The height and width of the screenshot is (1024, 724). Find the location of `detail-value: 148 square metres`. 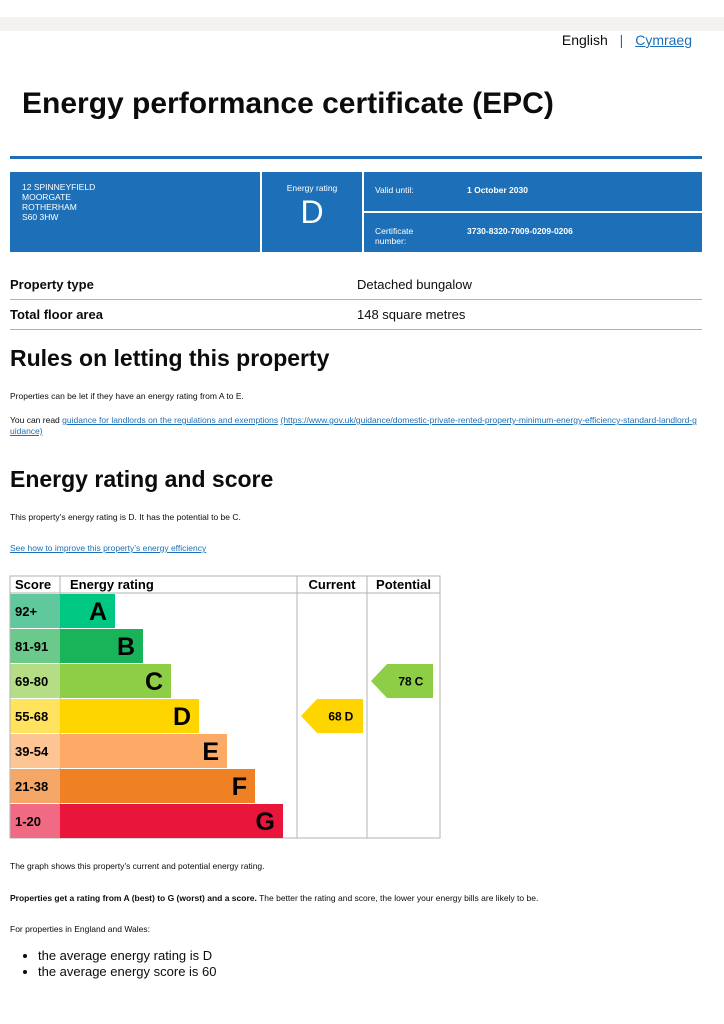

detail-value: 148 square metres is located at coordinates (411, 314).